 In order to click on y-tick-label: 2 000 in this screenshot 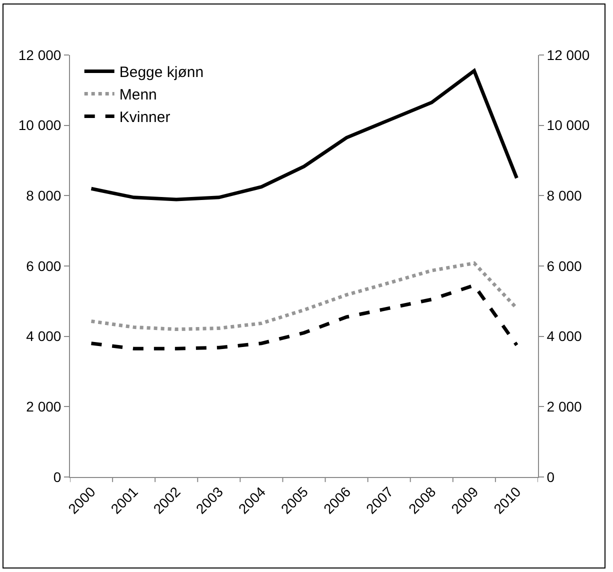, I will do `click(44, 406)`.